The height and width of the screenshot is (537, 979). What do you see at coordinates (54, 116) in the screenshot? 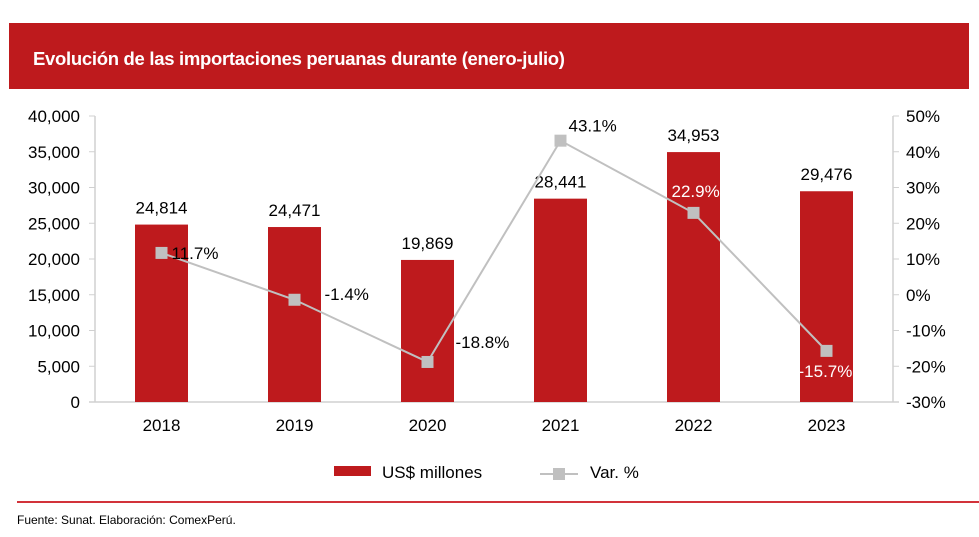
I see `left-tick-label: 40,000` at bounding box center [54, 116].